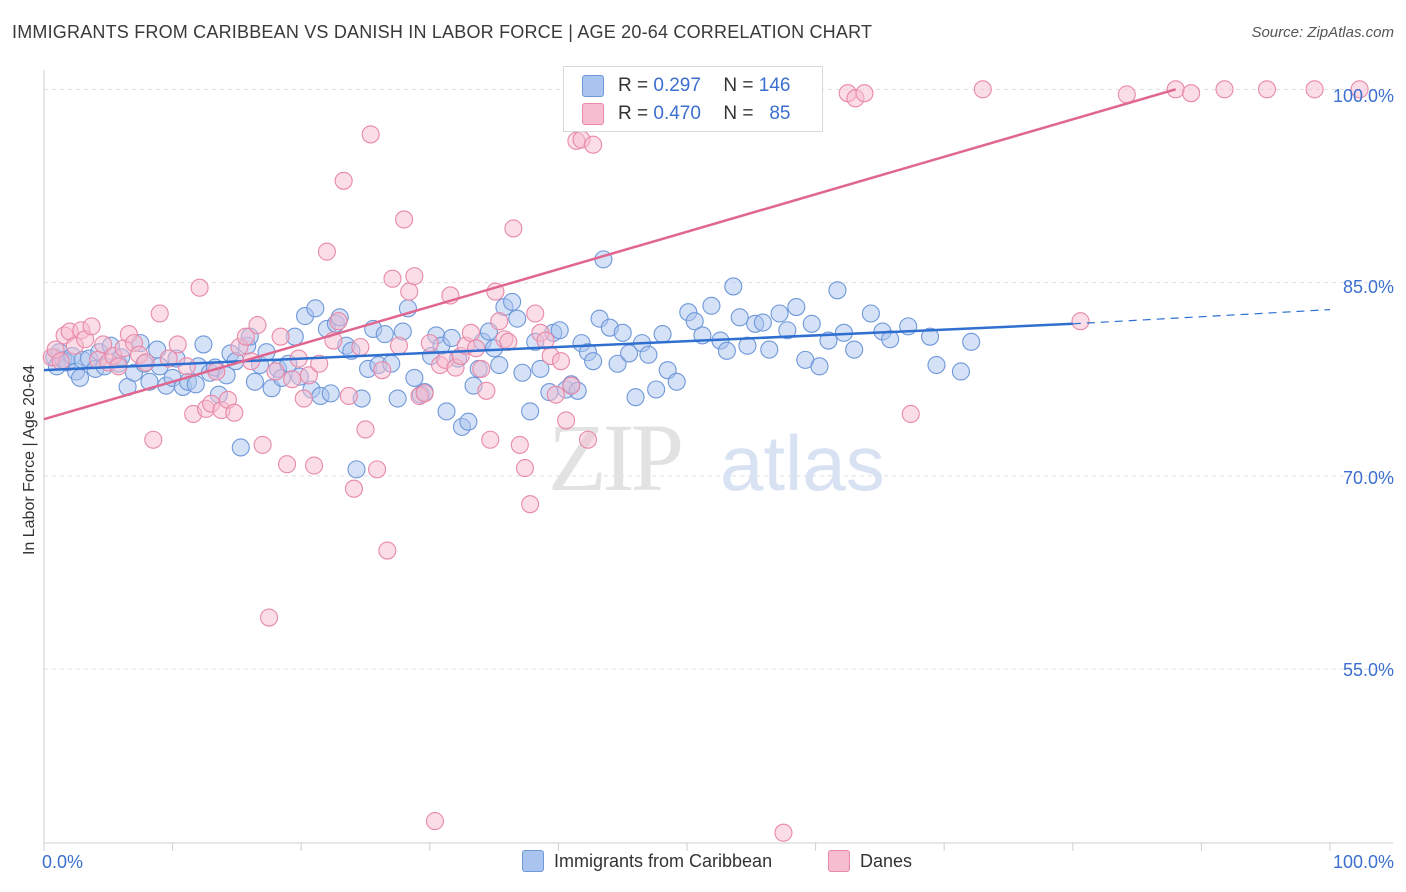 Image resolution: width=1406 pixels, height=892 pixels. I want to click on x-tick-min: 0.0%, so click(63, 862).